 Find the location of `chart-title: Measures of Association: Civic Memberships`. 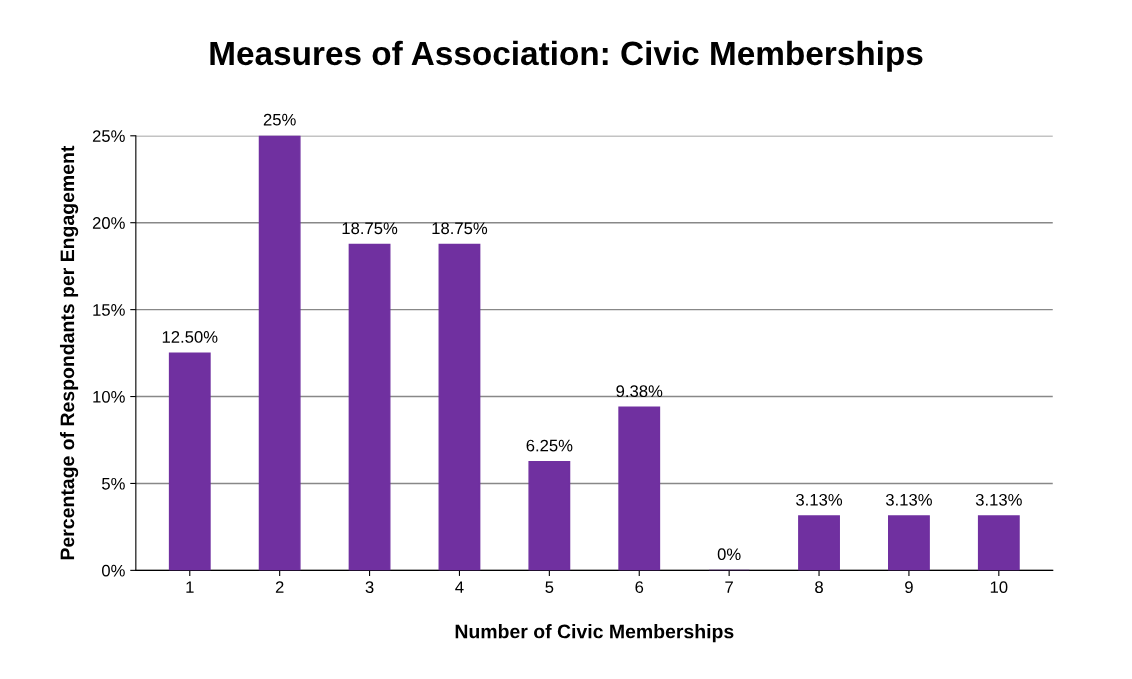

chart-title: Measures of Association: Civic Memberships is located at coordinates (566, 56).